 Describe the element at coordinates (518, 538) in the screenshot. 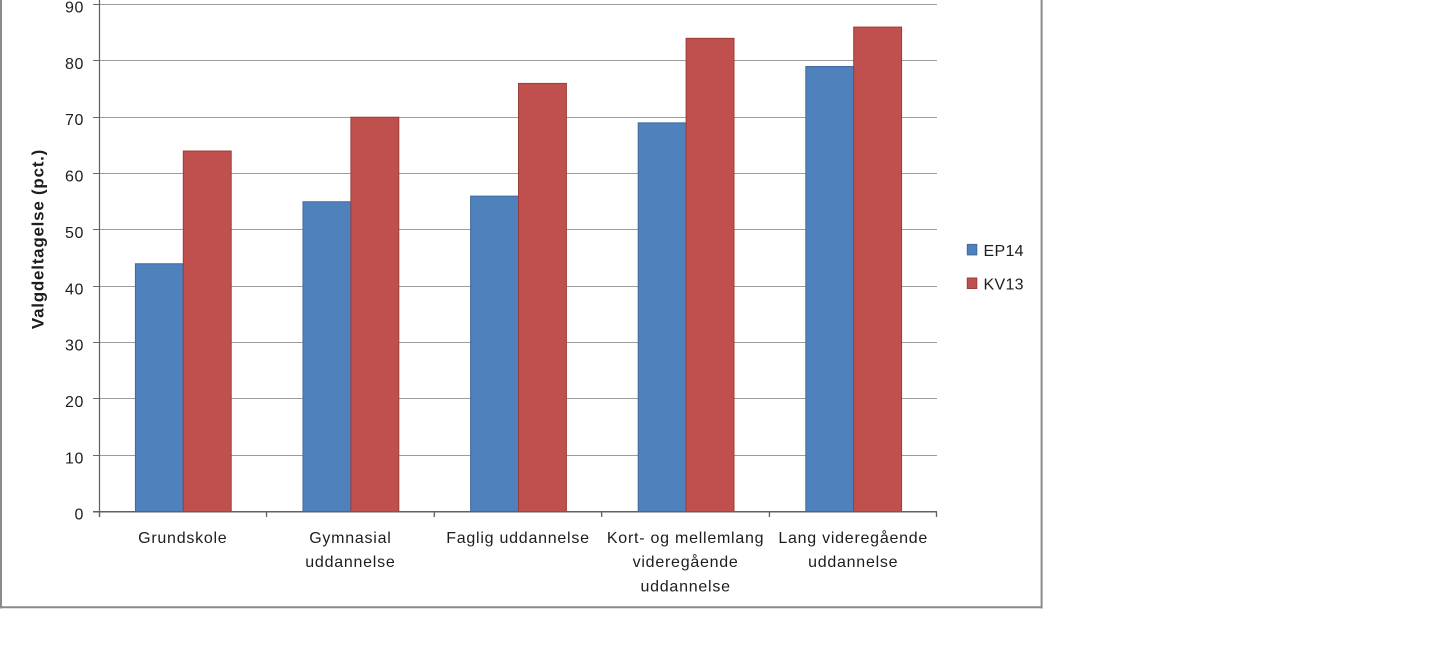

I see `svg-text: Faglig uddannelse` at that location.